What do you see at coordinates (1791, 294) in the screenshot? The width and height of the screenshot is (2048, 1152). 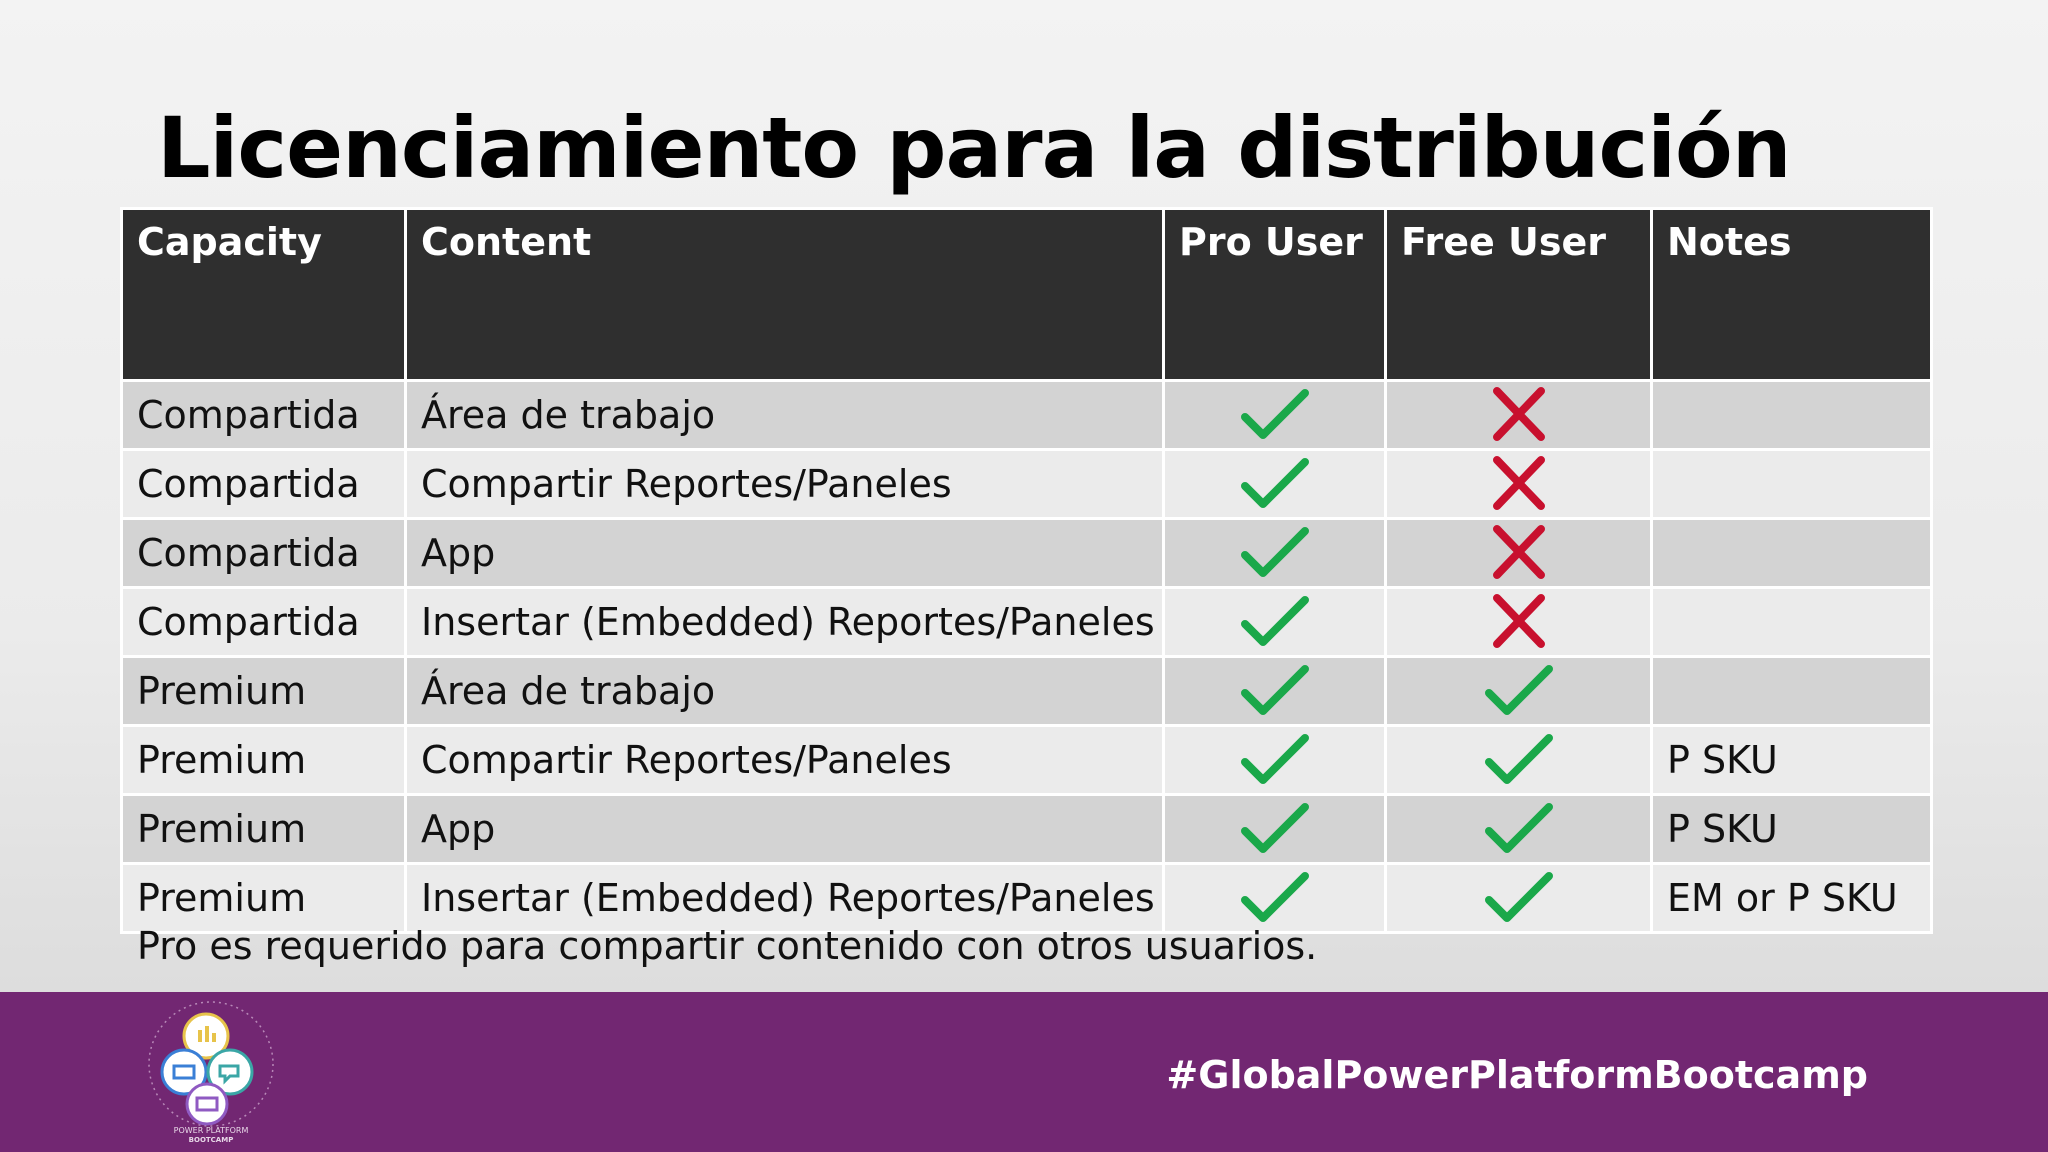 I see `header-notes: Notes` at bounding box center [1791, 294].